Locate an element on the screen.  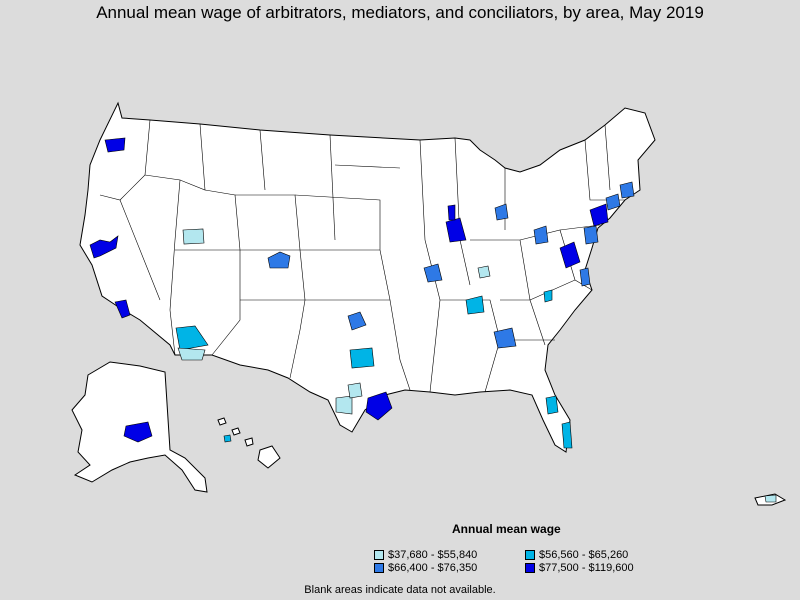
legend-label-4: $77,500 - $119,600 is located at coordinates (586, 568).